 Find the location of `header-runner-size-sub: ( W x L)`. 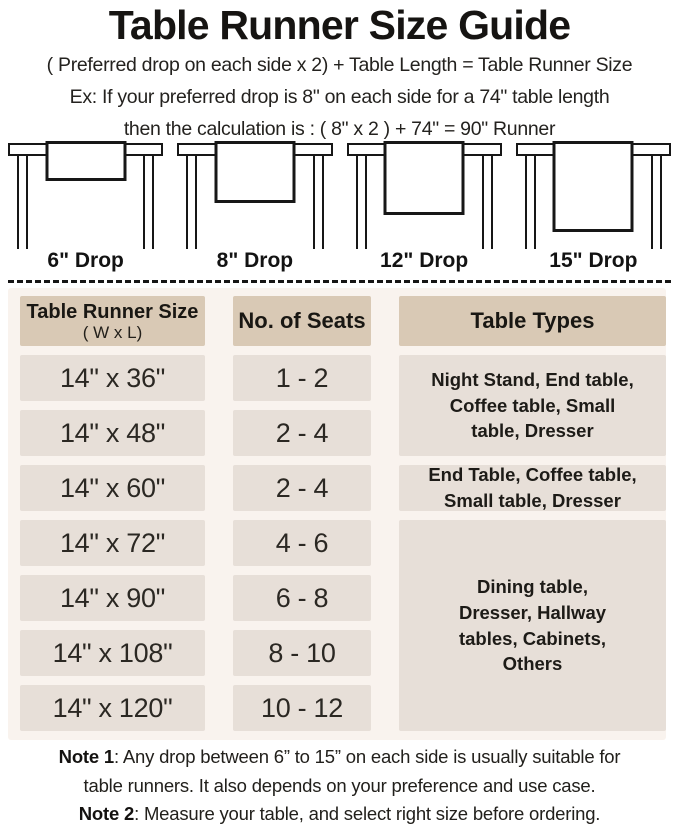

header-runner-size-sub: ( W x L) is located at coordinates (112, 332).